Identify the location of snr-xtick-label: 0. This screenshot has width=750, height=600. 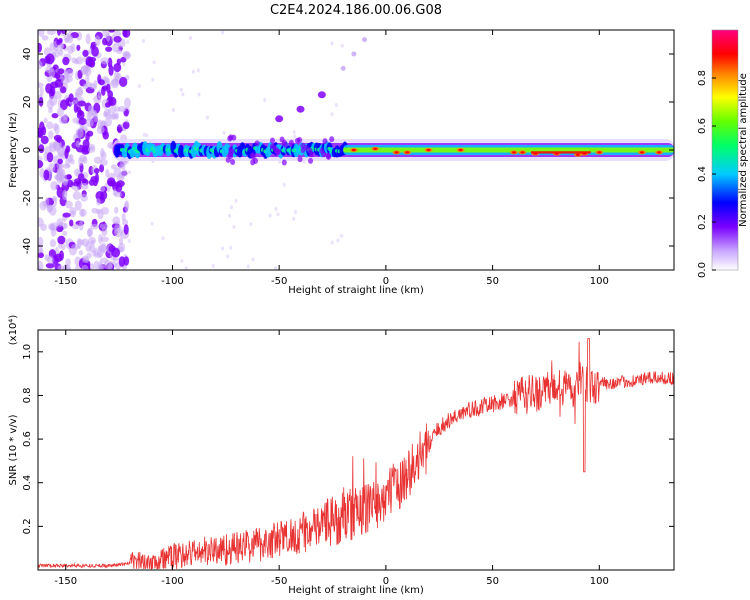
(386, 581).